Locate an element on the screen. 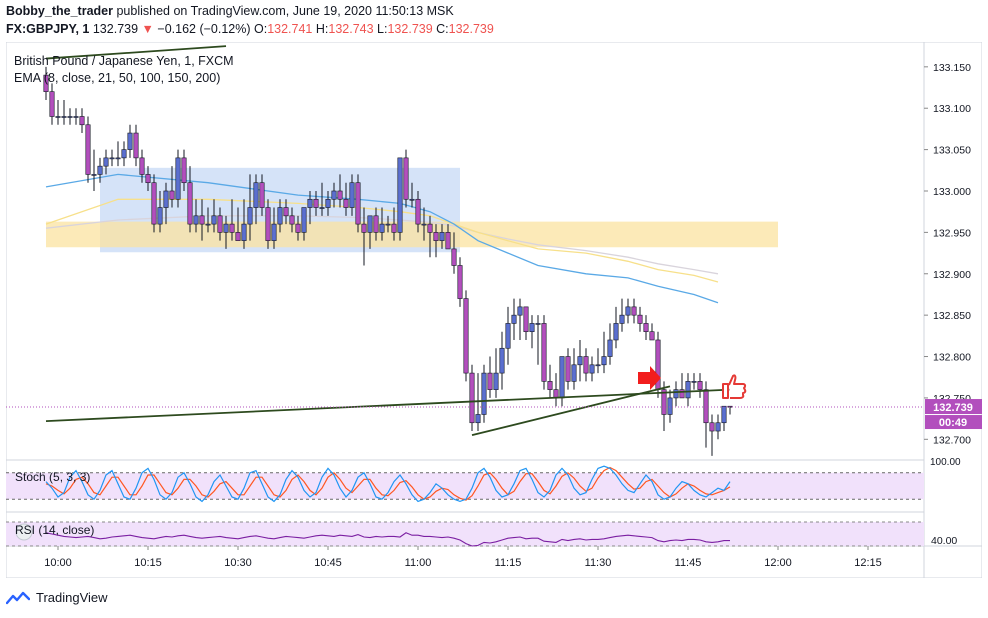  ema-legend: EMA (8, close, 21, 50, 100, 150, 200) is located at coordinates (117, 78).